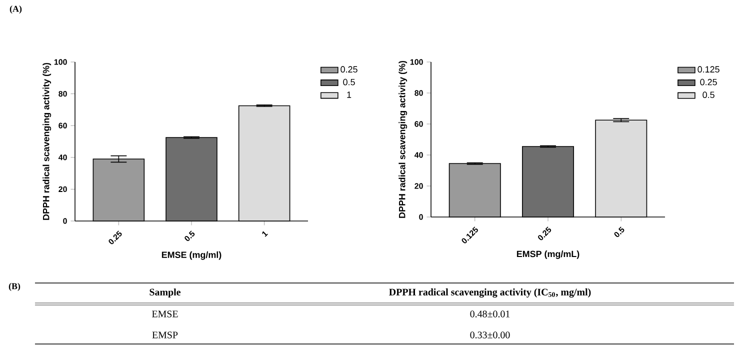  I want to click on text: Sample, so click(165, 293).